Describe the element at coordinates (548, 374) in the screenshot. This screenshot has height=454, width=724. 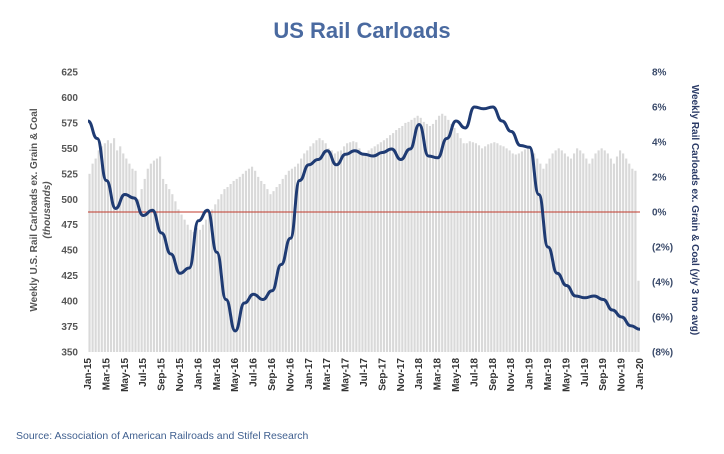
I see `x-tick: Mar-19` at that location.